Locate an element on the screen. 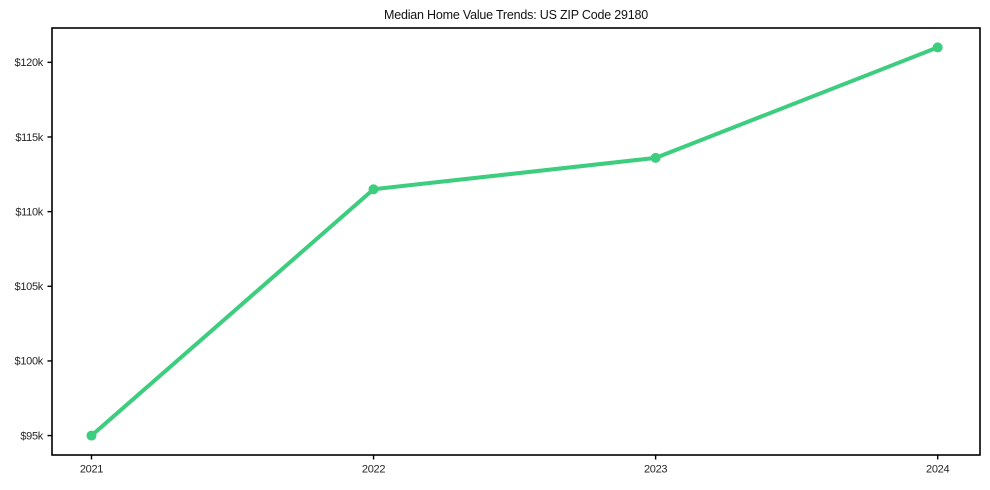 The width and height of the screenshot is (990, 490). y-tick-label: $100k is located at coordinates (29, 362).